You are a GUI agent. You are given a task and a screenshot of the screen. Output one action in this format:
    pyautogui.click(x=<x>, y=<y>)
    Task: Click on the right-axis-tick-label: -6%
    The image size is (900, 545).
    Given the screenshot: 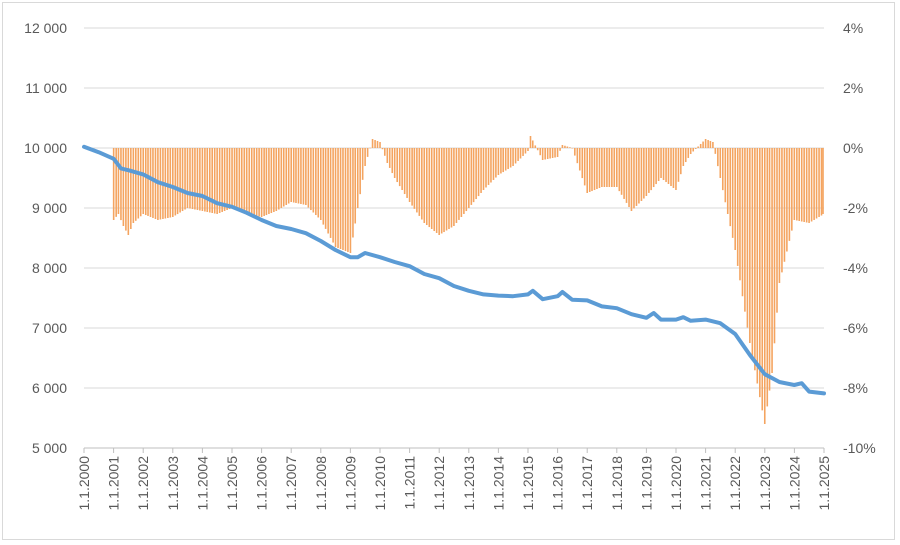 What is the action you would take?
    pyautogui.click(x=855, y=328)
    